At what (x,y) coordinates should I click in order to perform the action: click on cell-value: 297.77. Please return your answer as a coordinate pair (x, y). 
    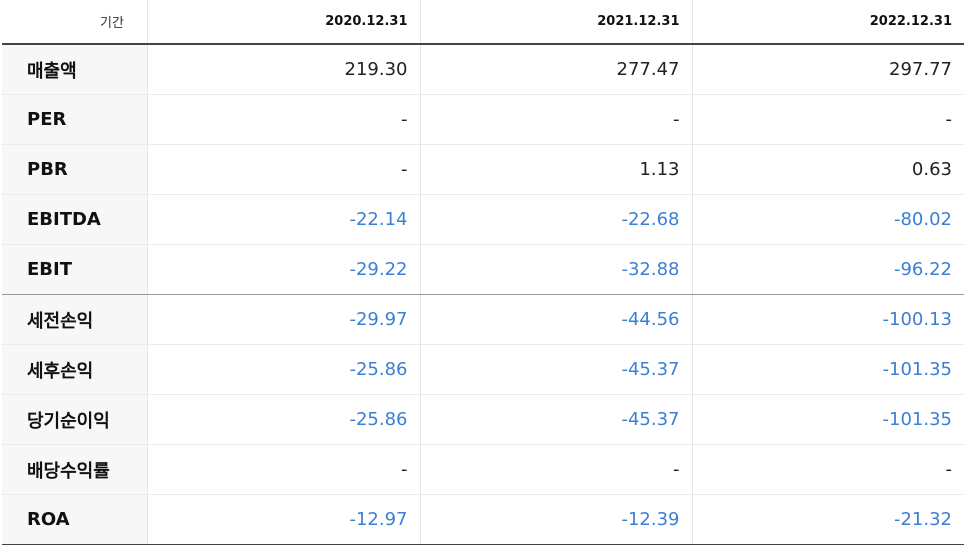
    Looking at the image, I should click on (827, 69).